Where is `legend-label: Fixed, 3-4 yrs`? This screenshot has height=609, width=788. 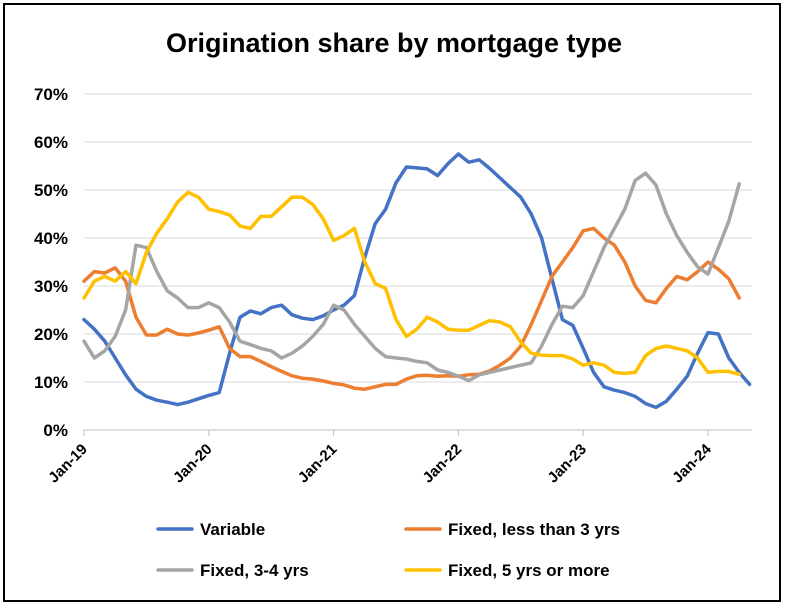
legend-label: Fixed, 3-4 yrs is located at coordinates (254, 570).